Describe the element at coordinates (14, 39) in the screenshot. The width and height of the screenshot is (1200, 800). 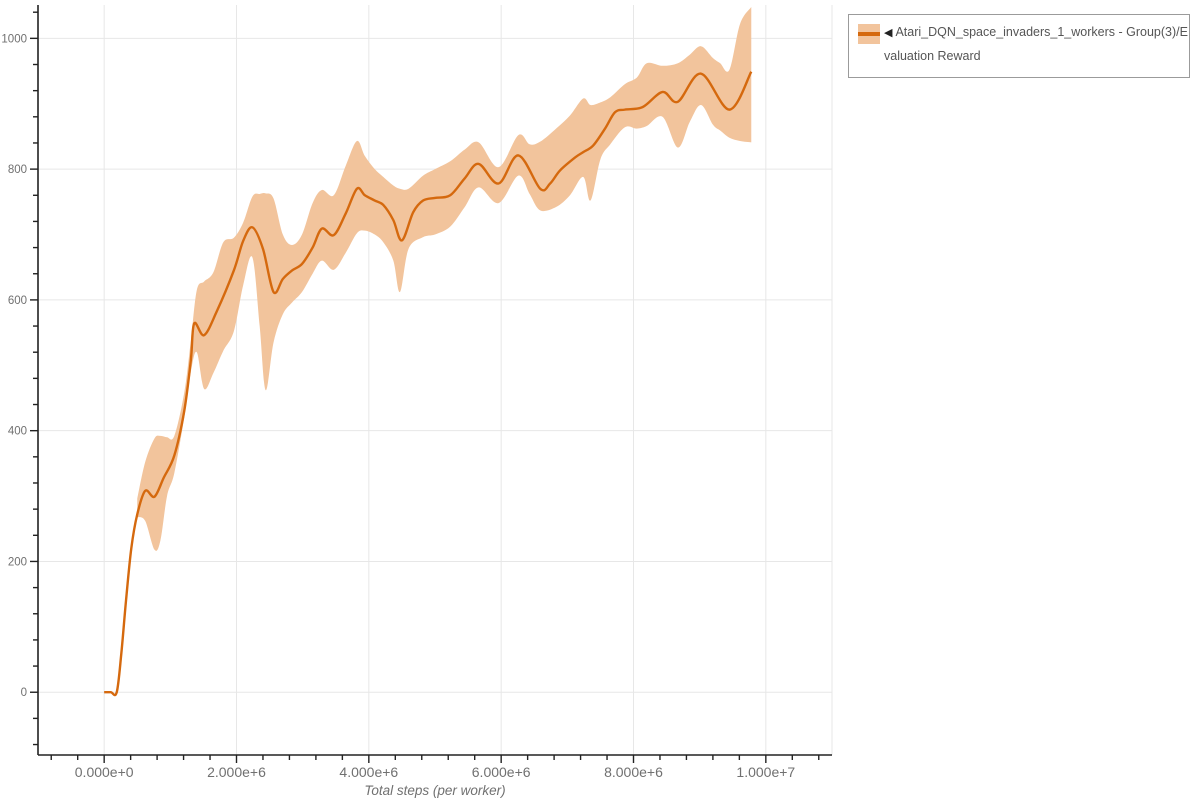
I see `y-tick-label: 1000` at that location.